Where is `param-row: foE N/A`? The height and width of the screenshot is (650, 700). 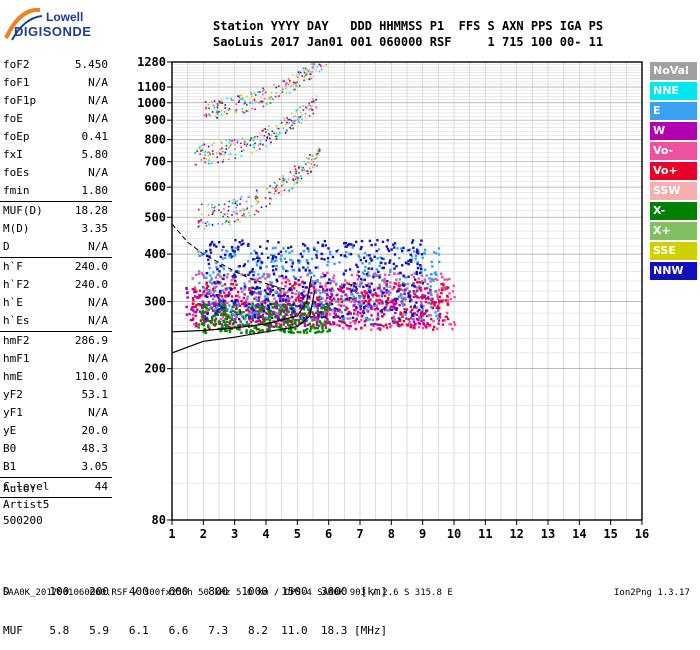 param-row: foE N/A is located at coordinates (56, 119).